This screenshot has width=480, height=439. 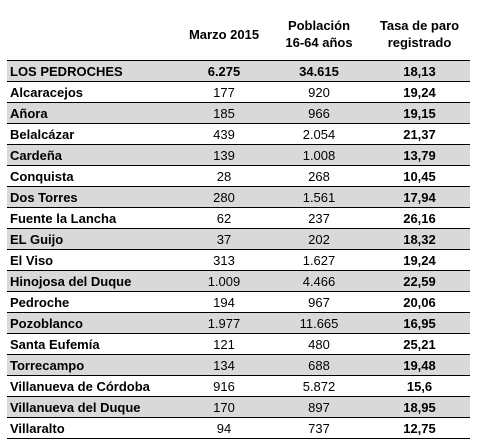 I want to click on municipality-cell: Añora, so click(x=93, y=113).